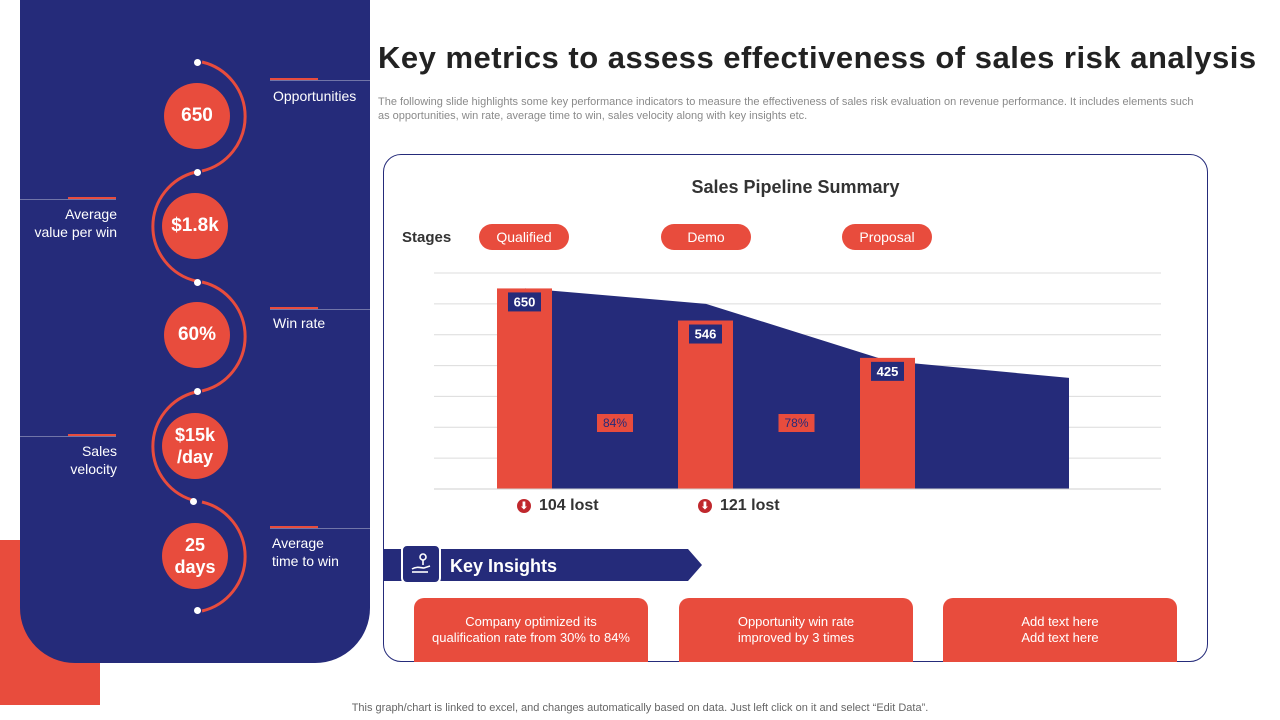 The height and width of the screenshot is (720, 1280). Describe the element at coordinates (706, 237) in the screenshot. I see `stage-pill-demo: Demo` at that location.